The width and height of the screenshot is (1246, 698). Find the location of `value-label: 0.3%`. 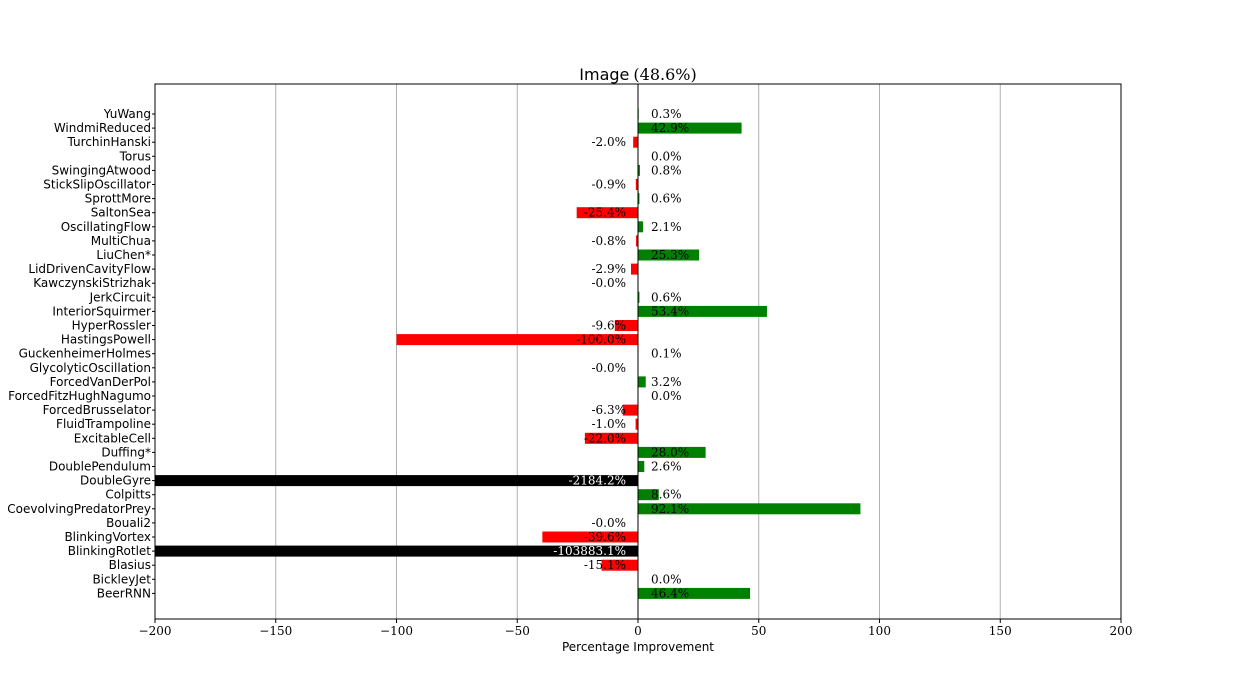

value-label: 0.3% is located at coordinates (666, 114).